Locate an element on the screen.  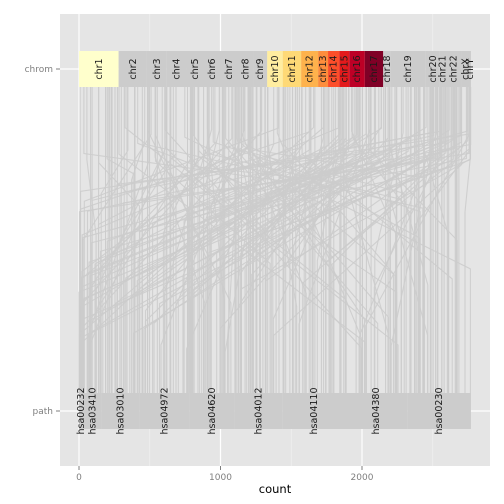
chrom-stratum-label: chr1 is located at coordinates (99, 68).